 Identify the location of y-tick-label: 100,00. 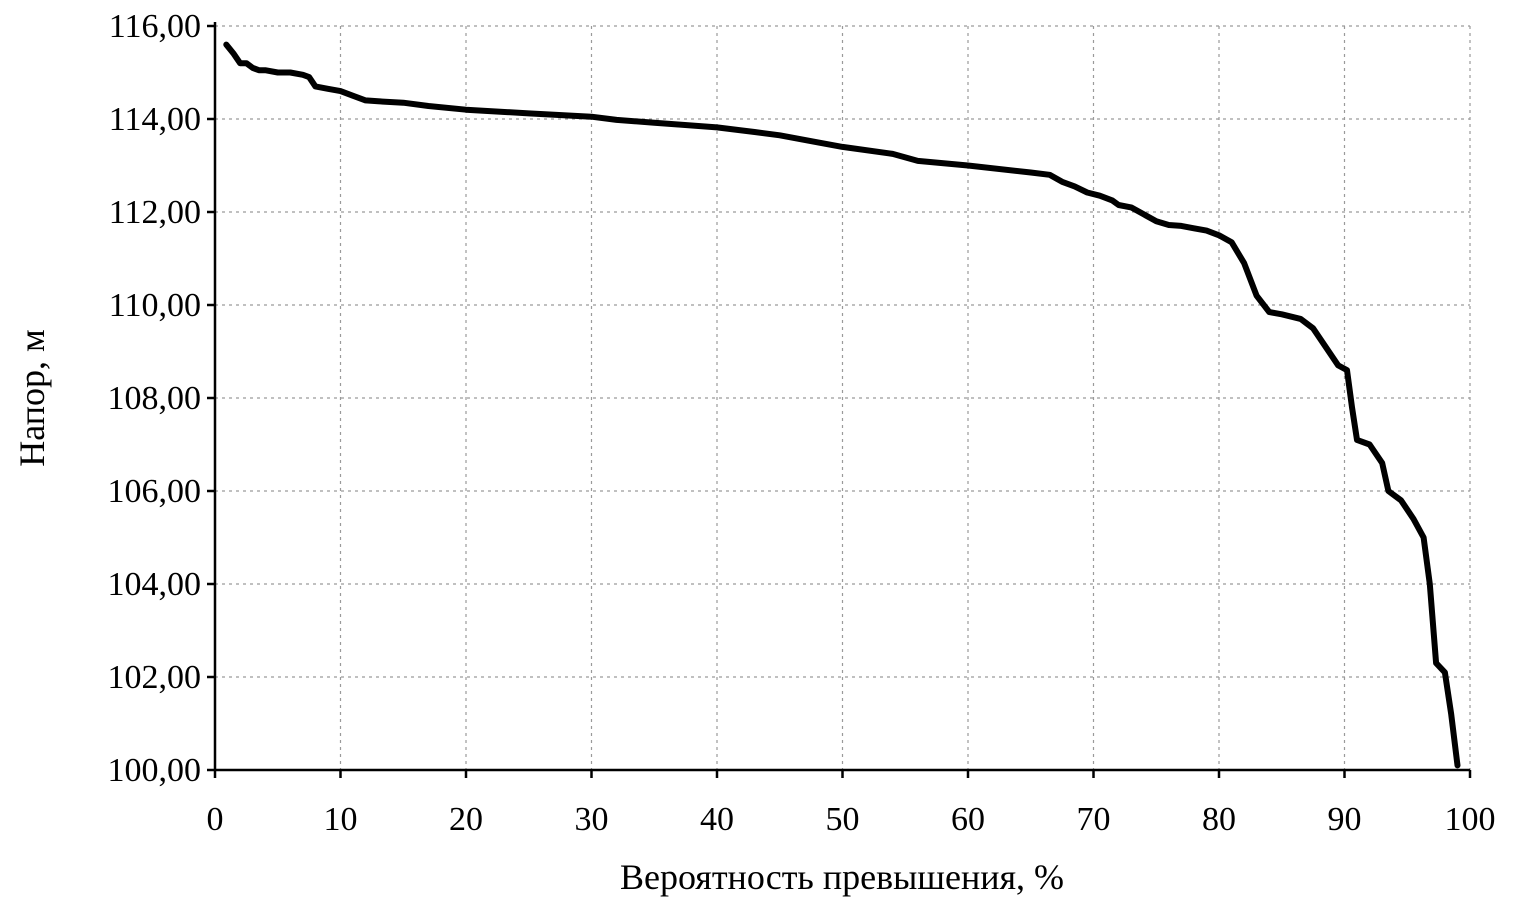
(155, 770).